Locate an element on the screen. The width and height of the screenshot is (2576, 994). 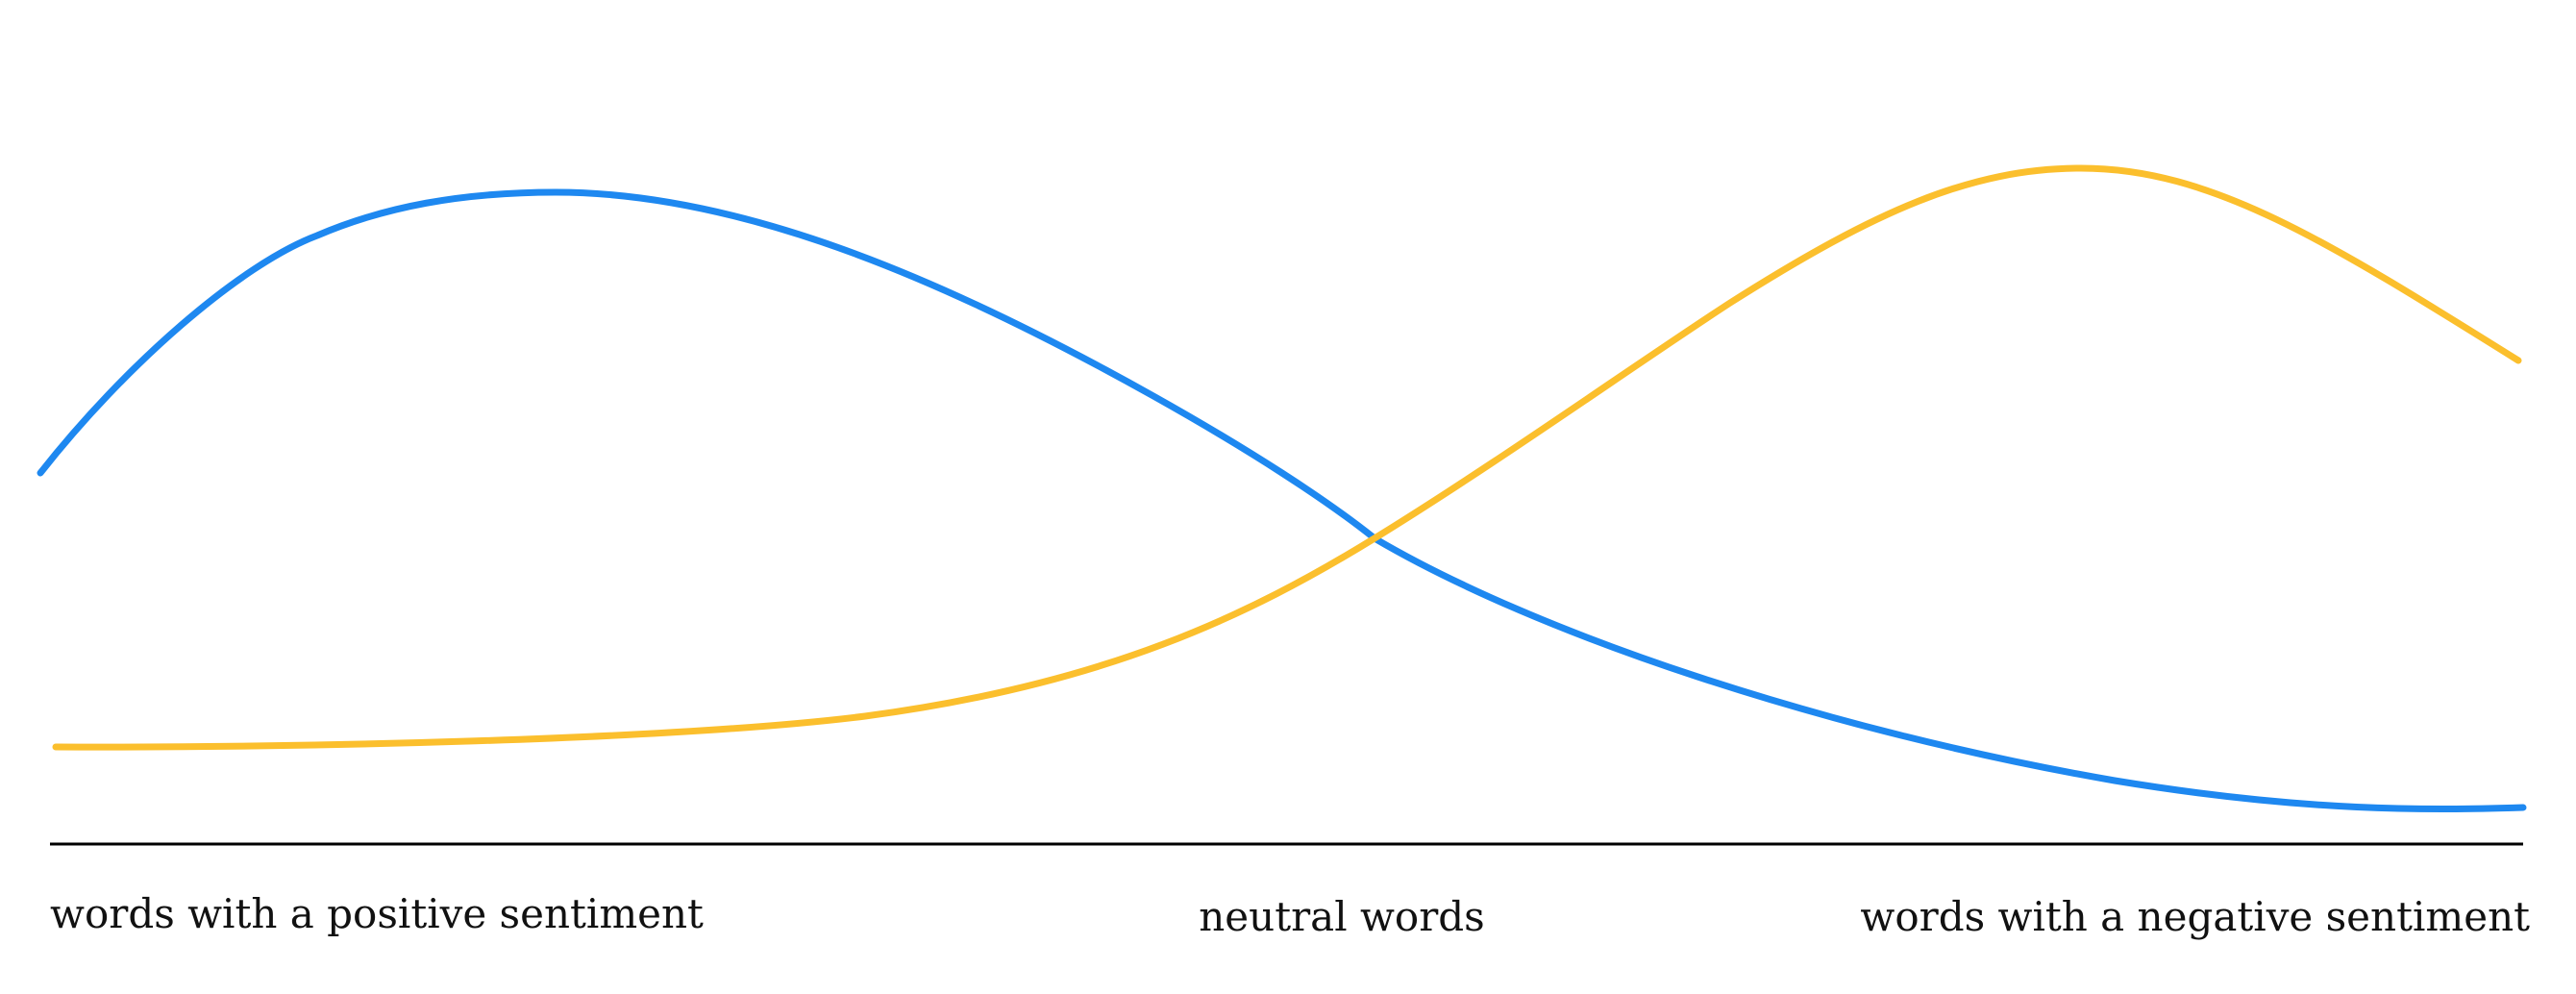
label-negative-sentiment: words with a negative sentiment is located at coordinates (2195, 917).